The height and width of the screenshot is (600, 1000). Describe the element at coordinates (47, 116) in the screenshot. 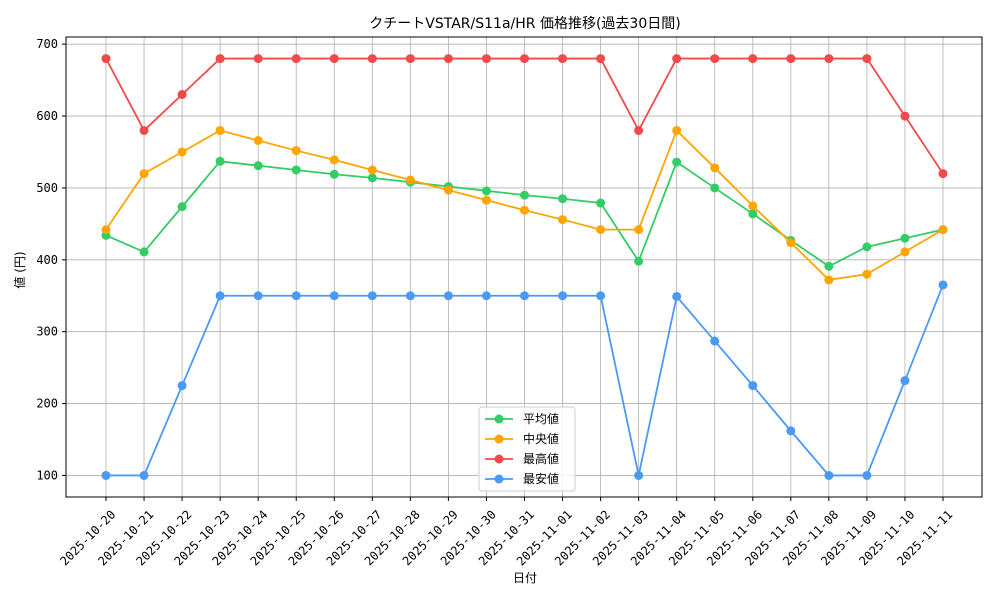

I see `y-tick-label: 600` at that location.